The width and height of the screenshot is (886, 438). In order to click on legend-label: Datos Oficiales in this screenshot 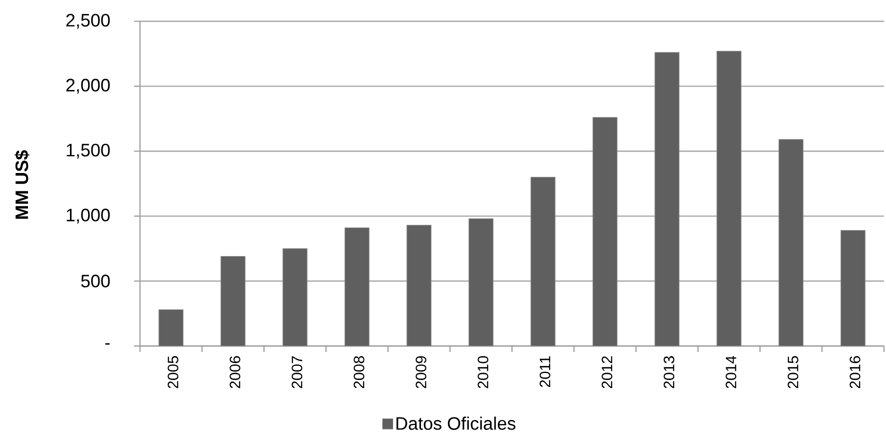, I will do `click(456, 423)`.